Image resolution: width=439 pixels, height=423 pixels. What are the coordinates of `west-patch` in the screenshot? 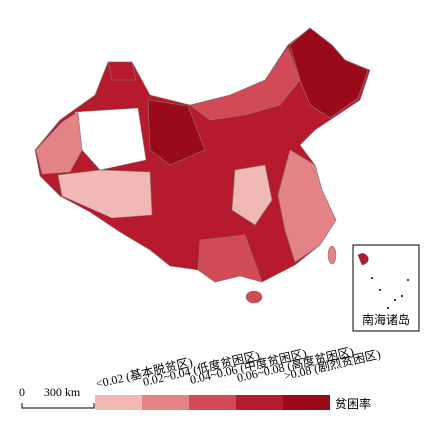 It's located at (59, 143).